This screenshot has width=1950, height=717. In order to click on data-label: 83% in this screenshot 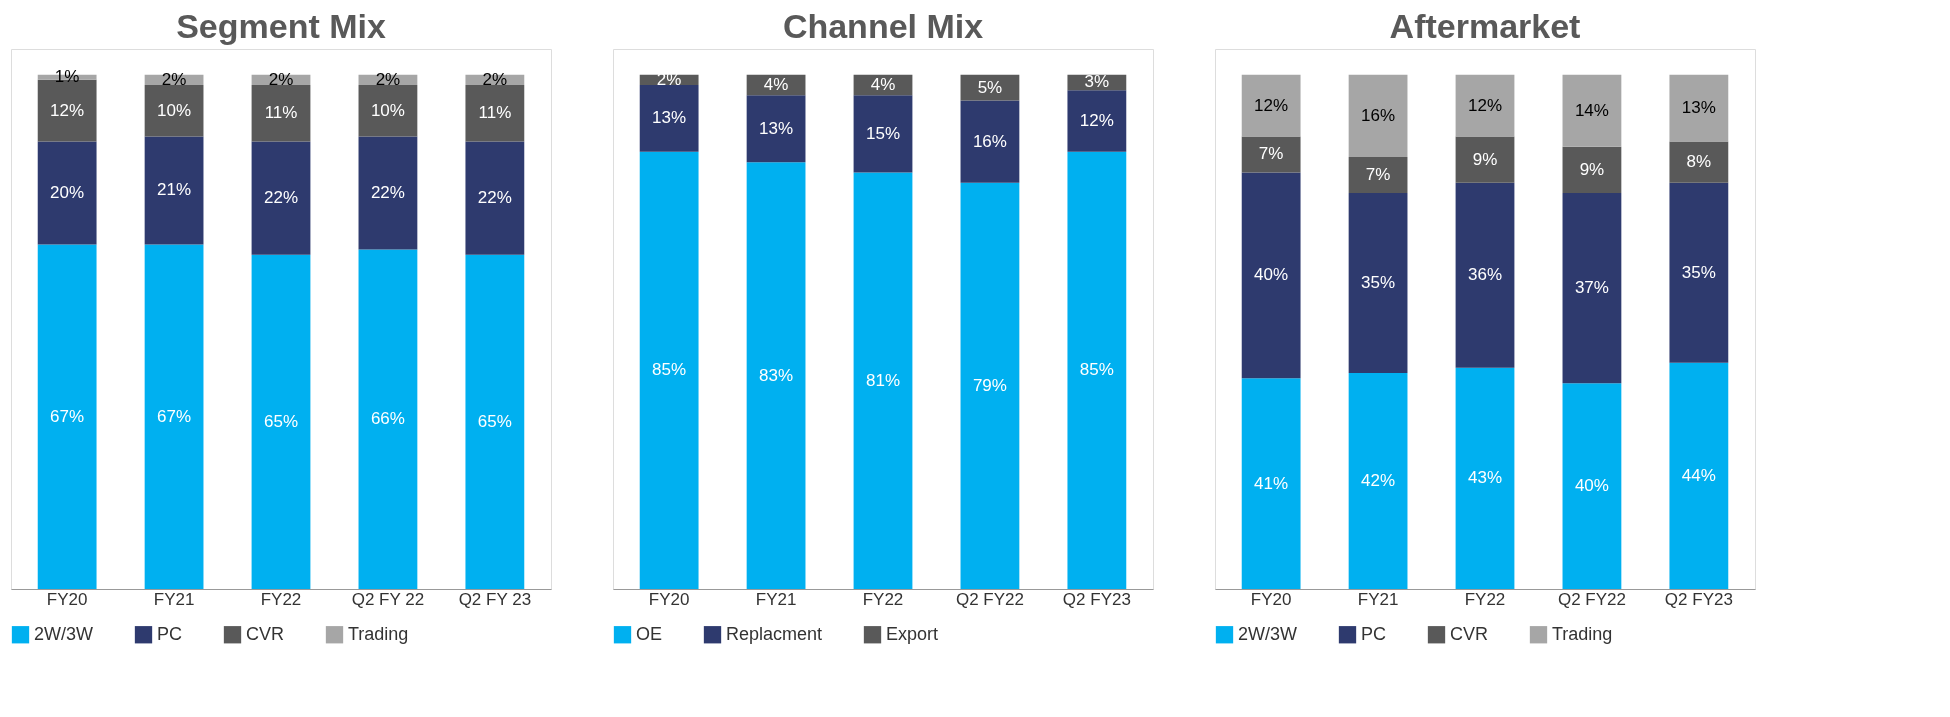, I will do `click(776, 375)`.